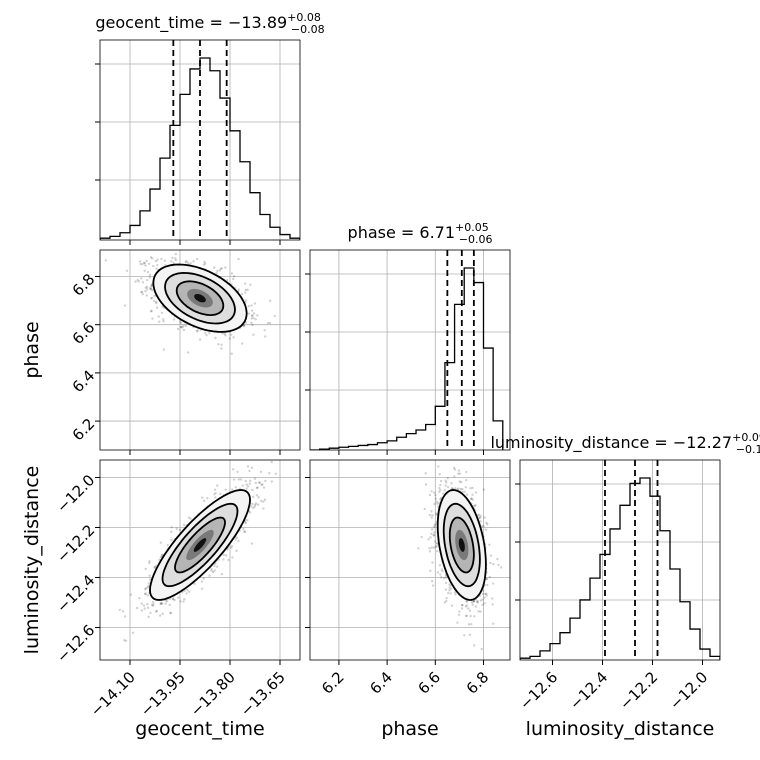 This screenshot has width=760, height=760. I want to click on x-tick-label: −13.80, so click(213, 694).